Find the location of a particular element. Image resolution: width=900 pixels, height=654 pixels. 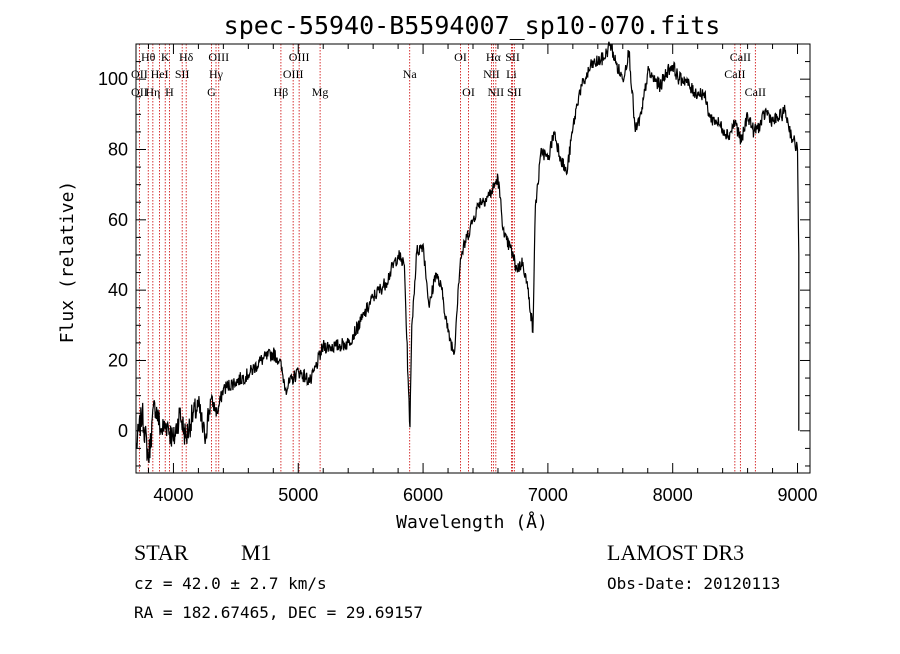

object-class: STAR is located at coordinates (161, 552).